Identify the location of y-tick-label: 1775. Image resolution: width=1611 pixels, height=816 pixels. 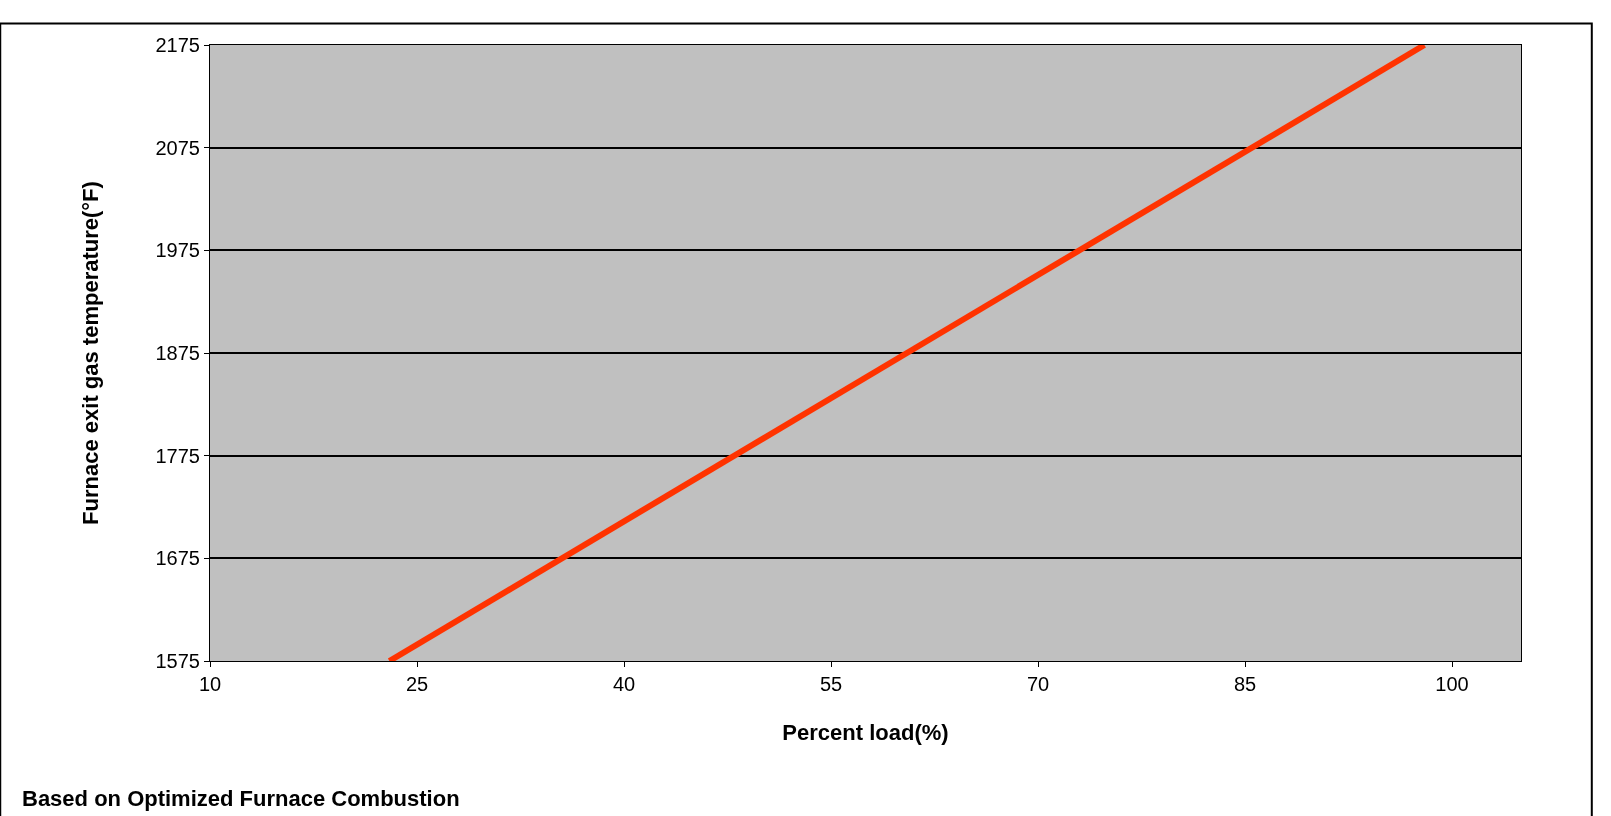
(177, 455).